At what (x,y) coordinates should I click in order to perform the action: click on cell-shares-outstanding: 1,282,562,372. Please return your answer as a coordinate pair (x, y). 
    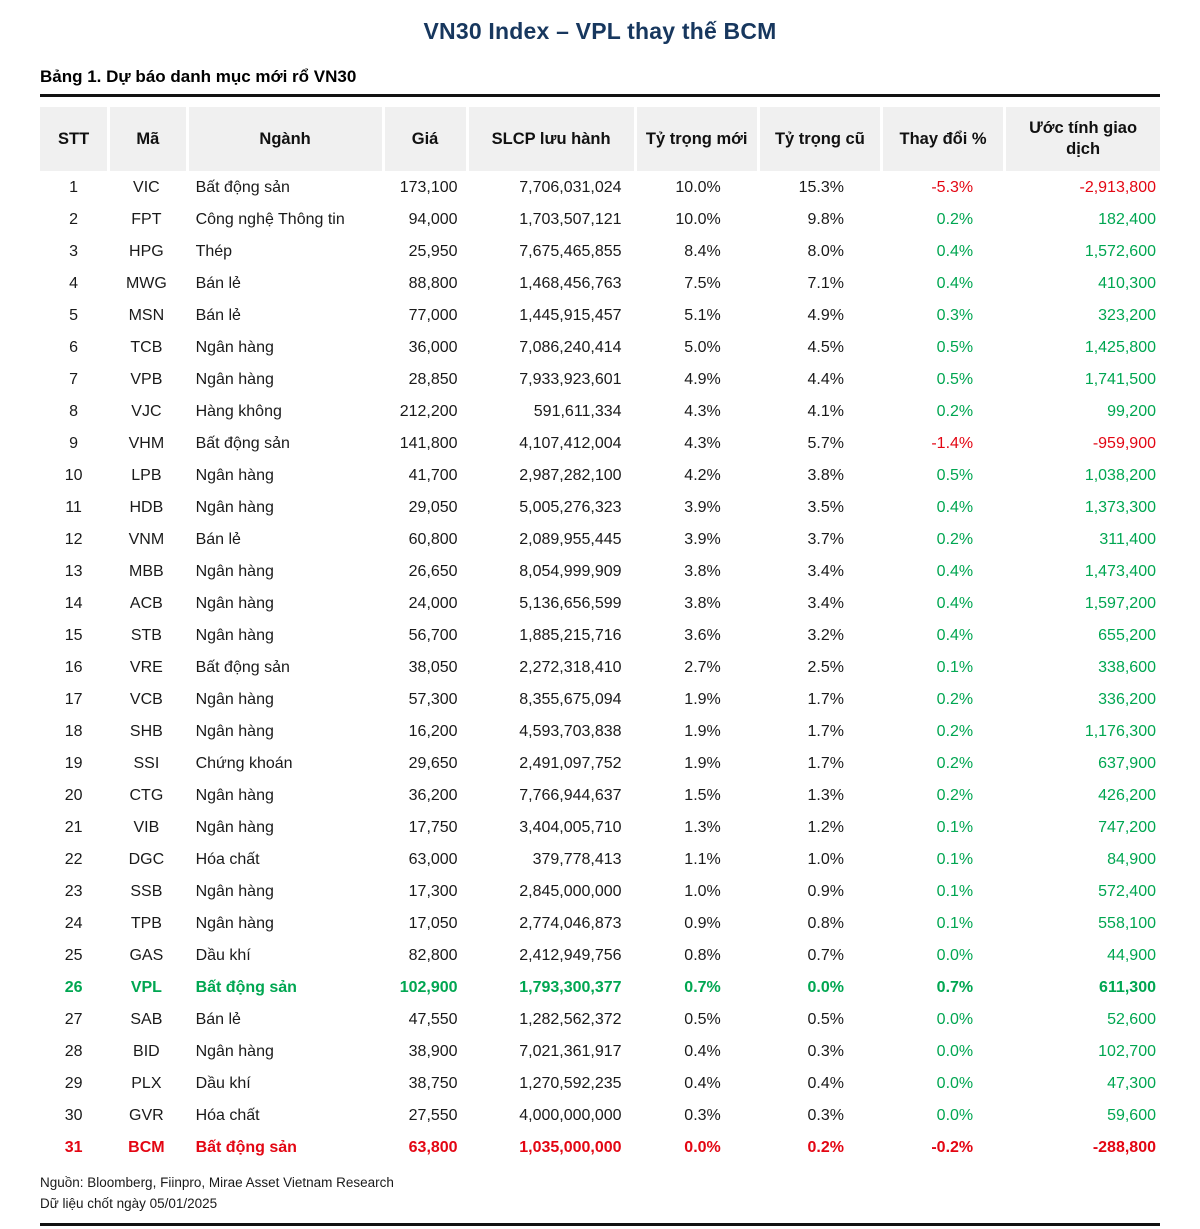
    Looking at the image, I should click on (570, 1019).